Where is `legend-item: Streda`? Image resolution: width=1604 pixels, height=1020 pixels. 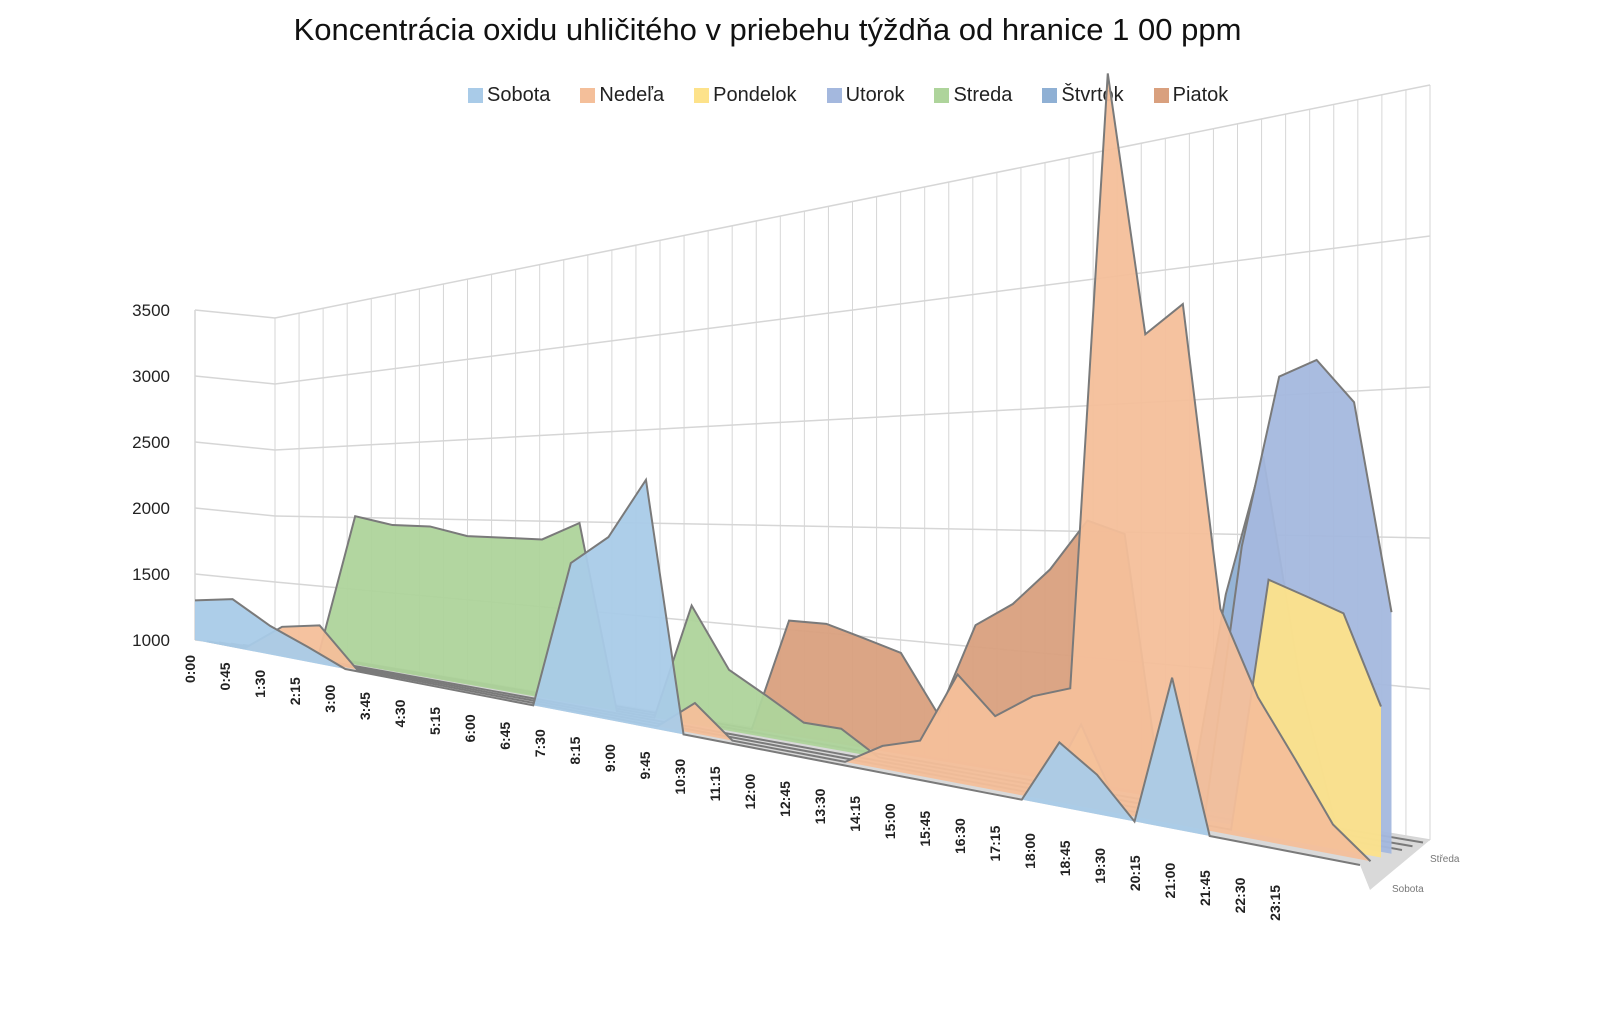
legend-item: Streda is located at coordinates (973, 95).